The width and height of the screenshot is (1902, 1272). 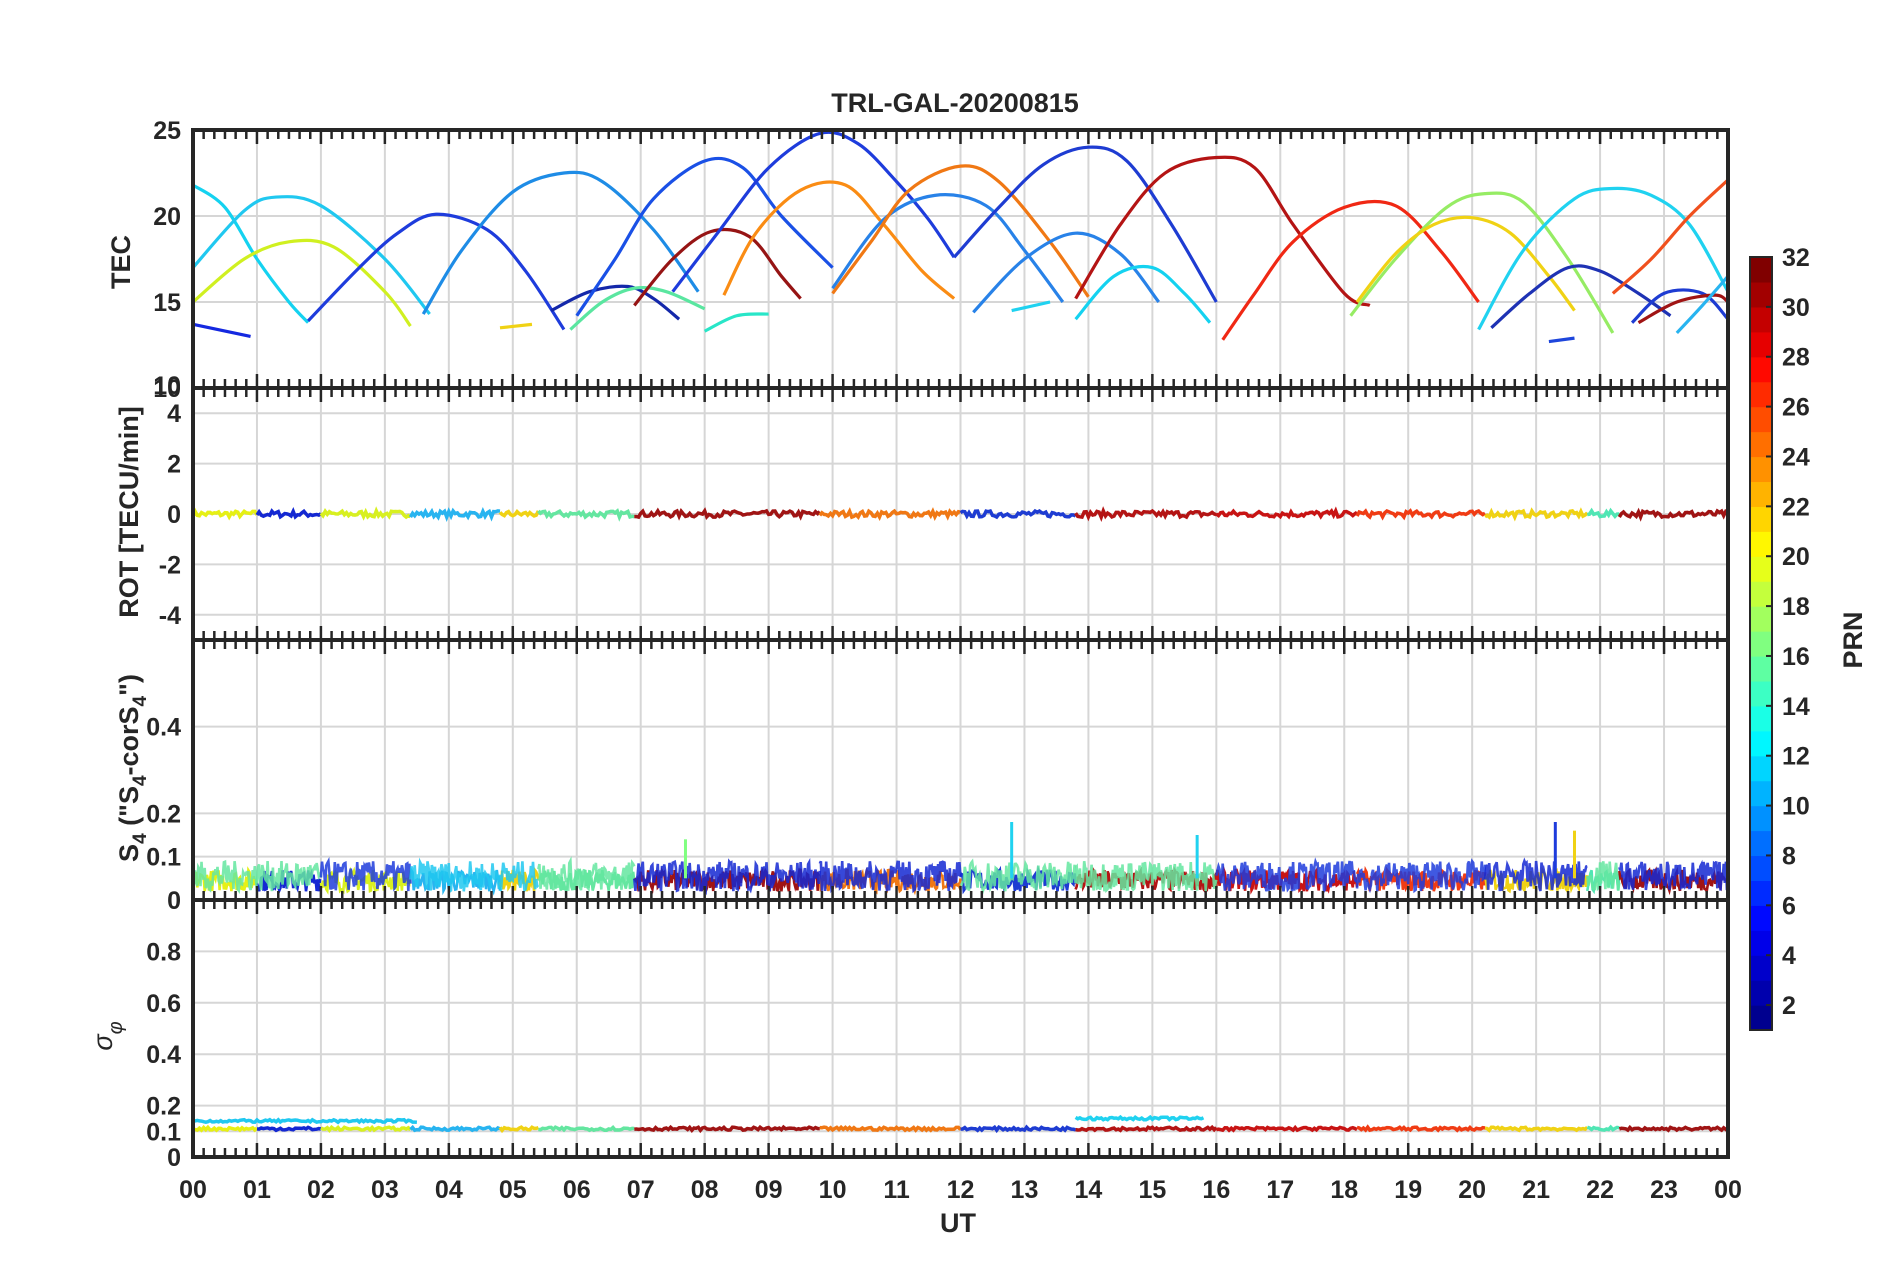 What do you see at coordinates (1796, 607) in the screenshot?
I see `colorbar-tick-label: 18` at bounding box center [1796, 607].